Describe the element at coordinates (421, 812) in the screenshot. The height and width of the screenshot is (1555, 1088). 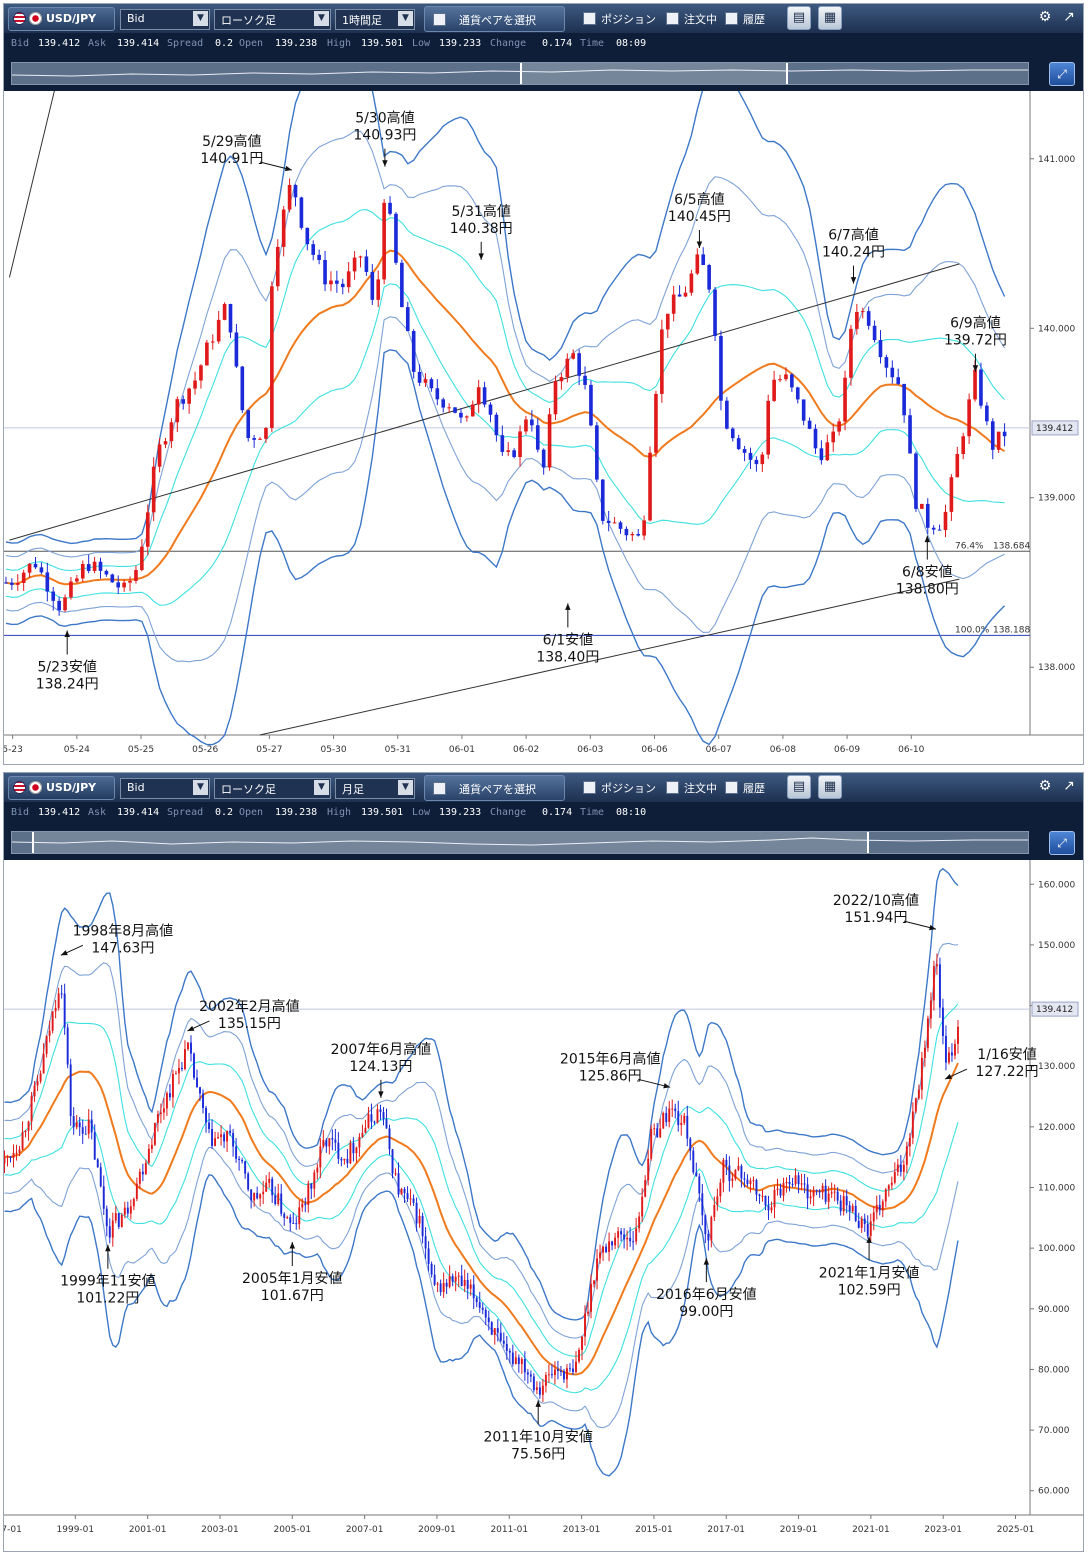
I see `low-label: Low` at that location.